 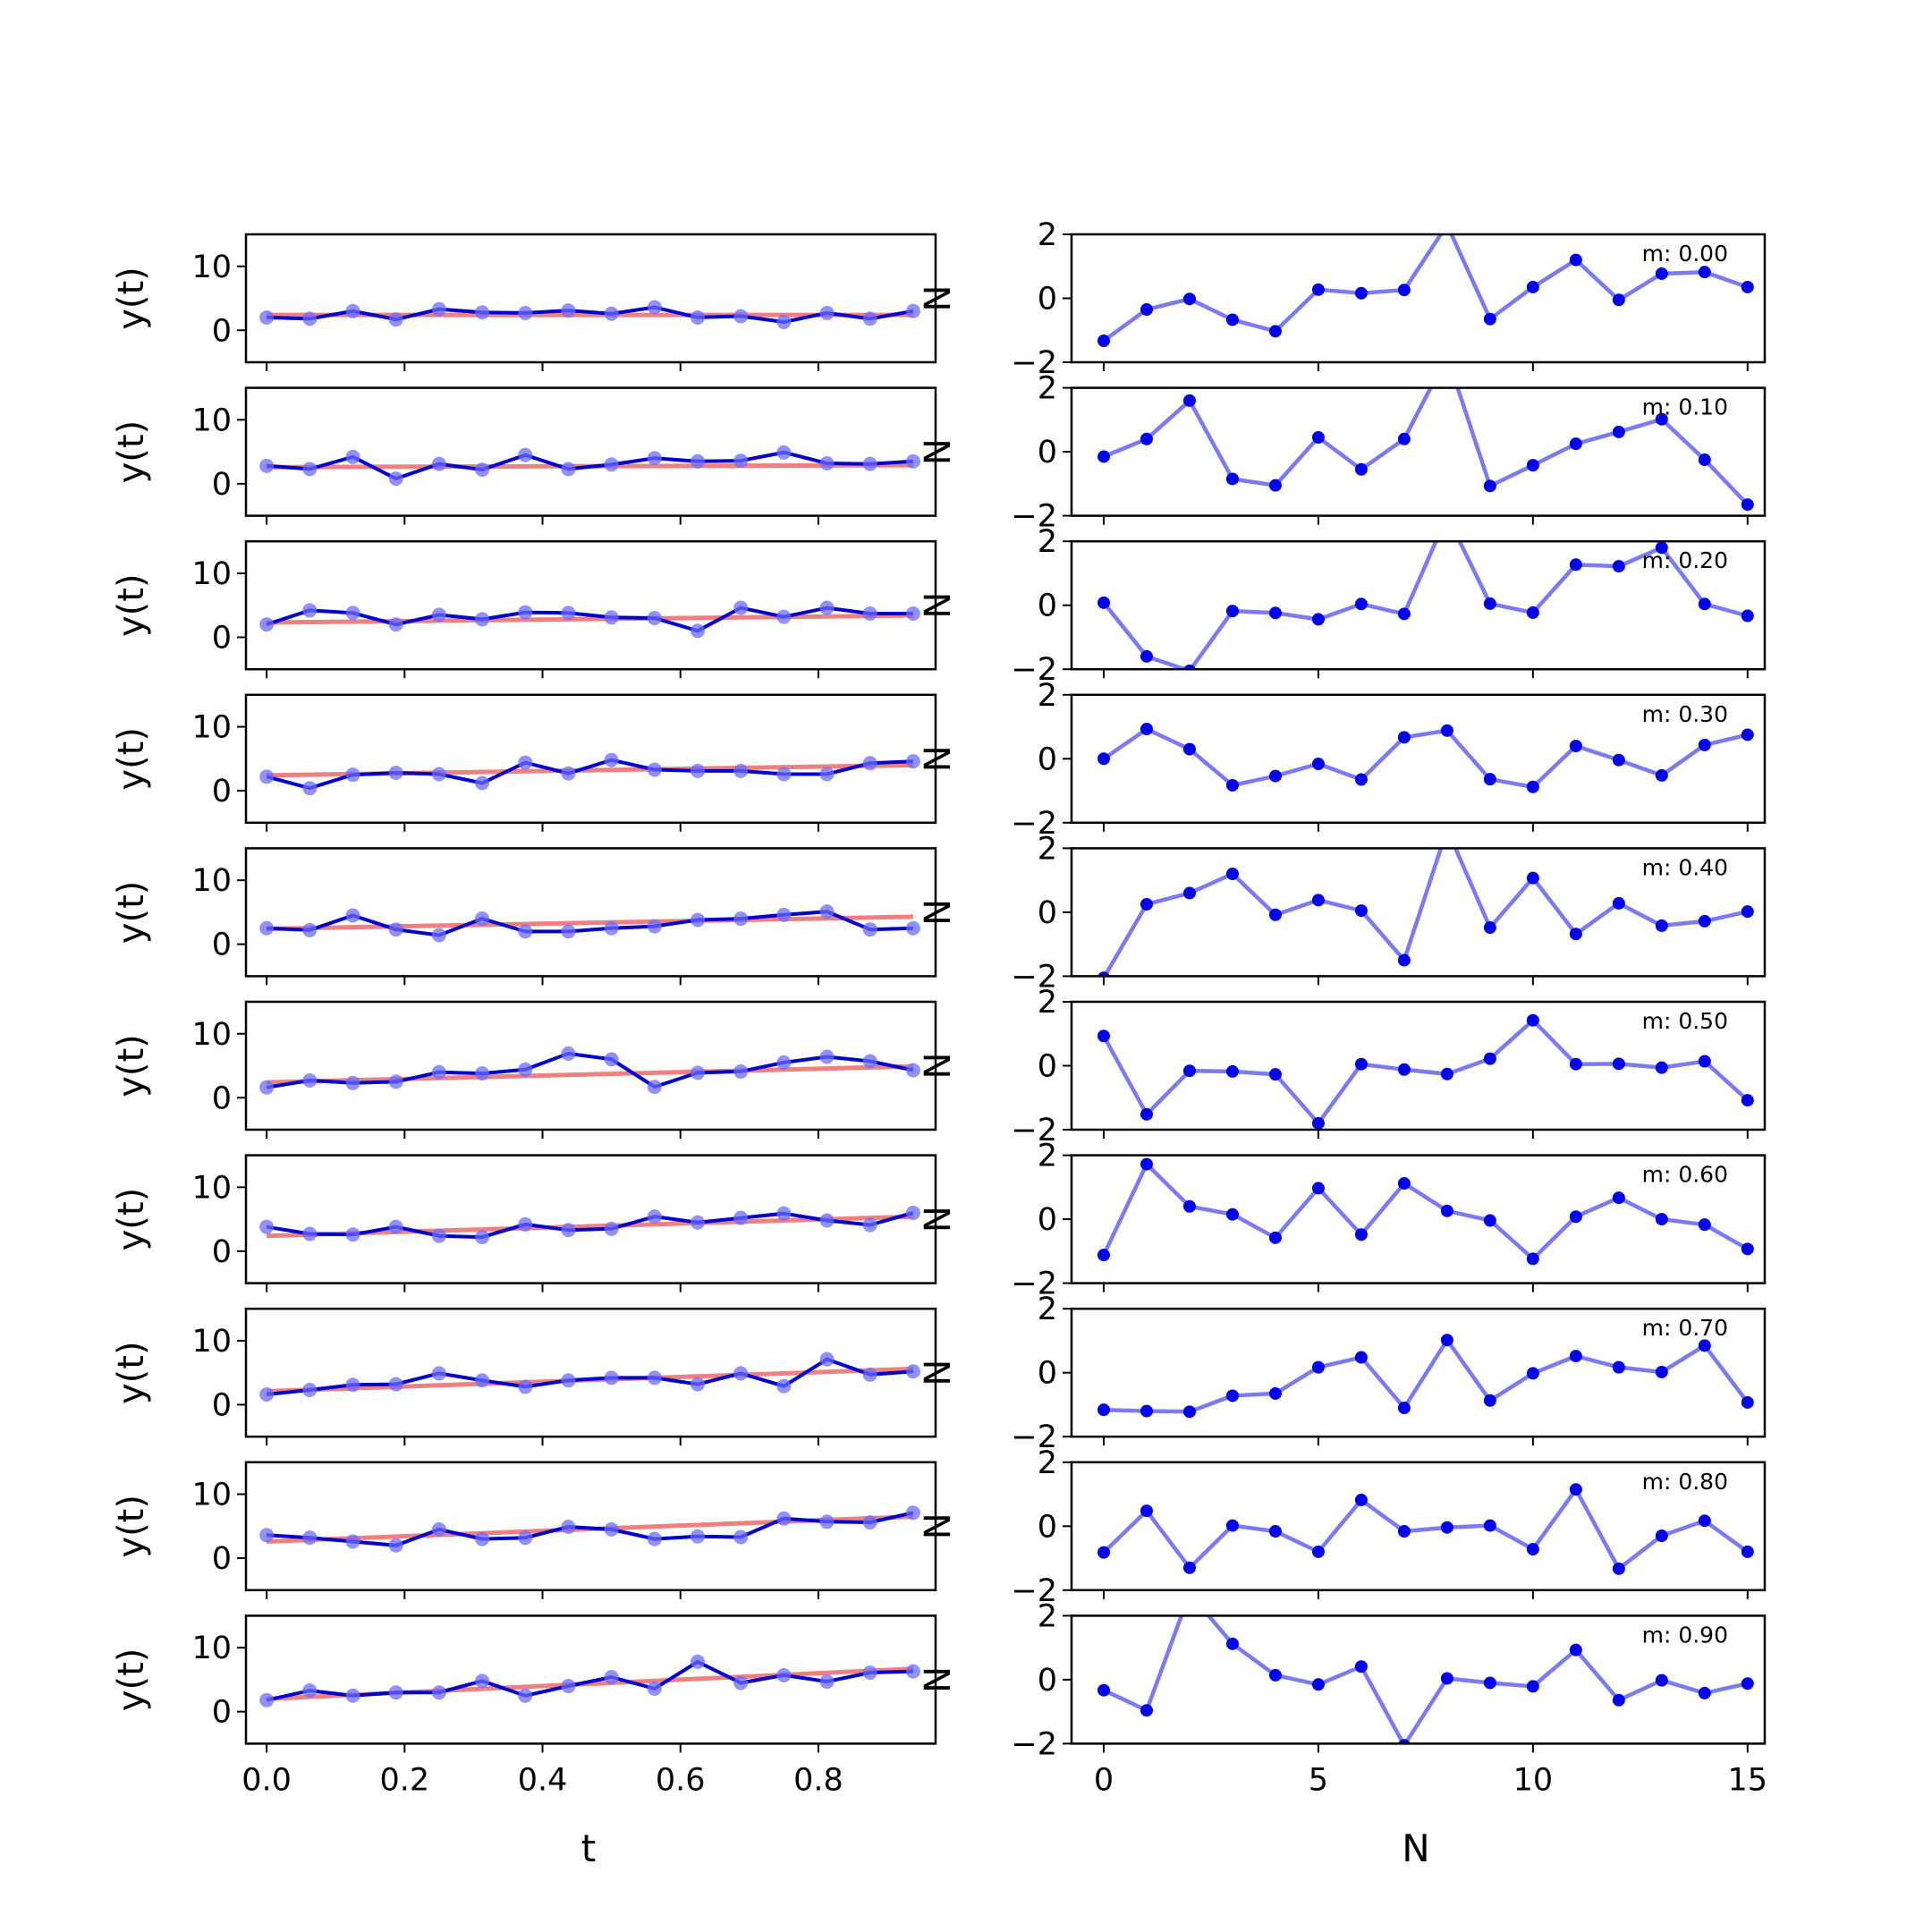 What do you see at coordinates (524, 1706) in the screenshot?
I see `signal-subplot: 0 10 0.0 0.2 0.4 0.6 0.8 y(t)` at bounding box center [524, 1706].